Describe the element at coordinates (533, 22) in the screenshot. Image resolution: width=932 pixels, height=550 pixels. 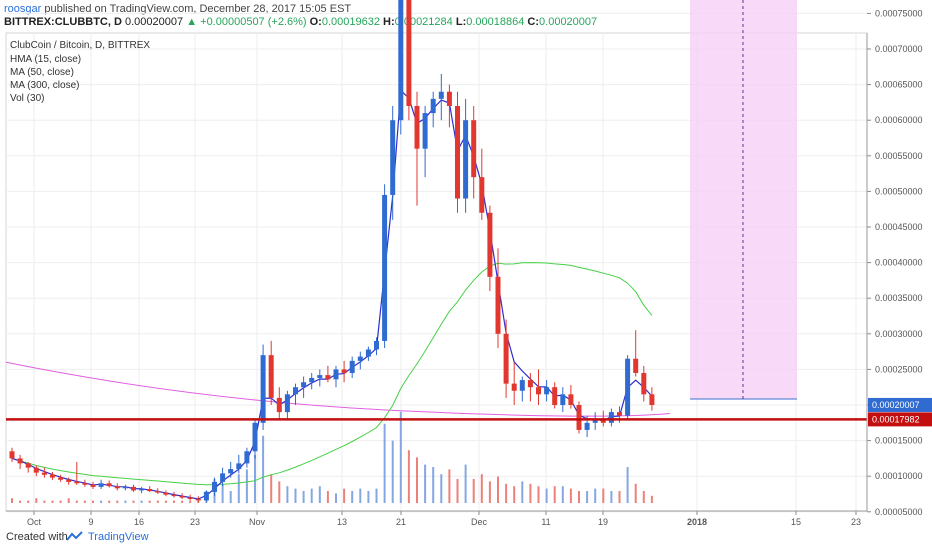
I see `close-label: C:` at that location.